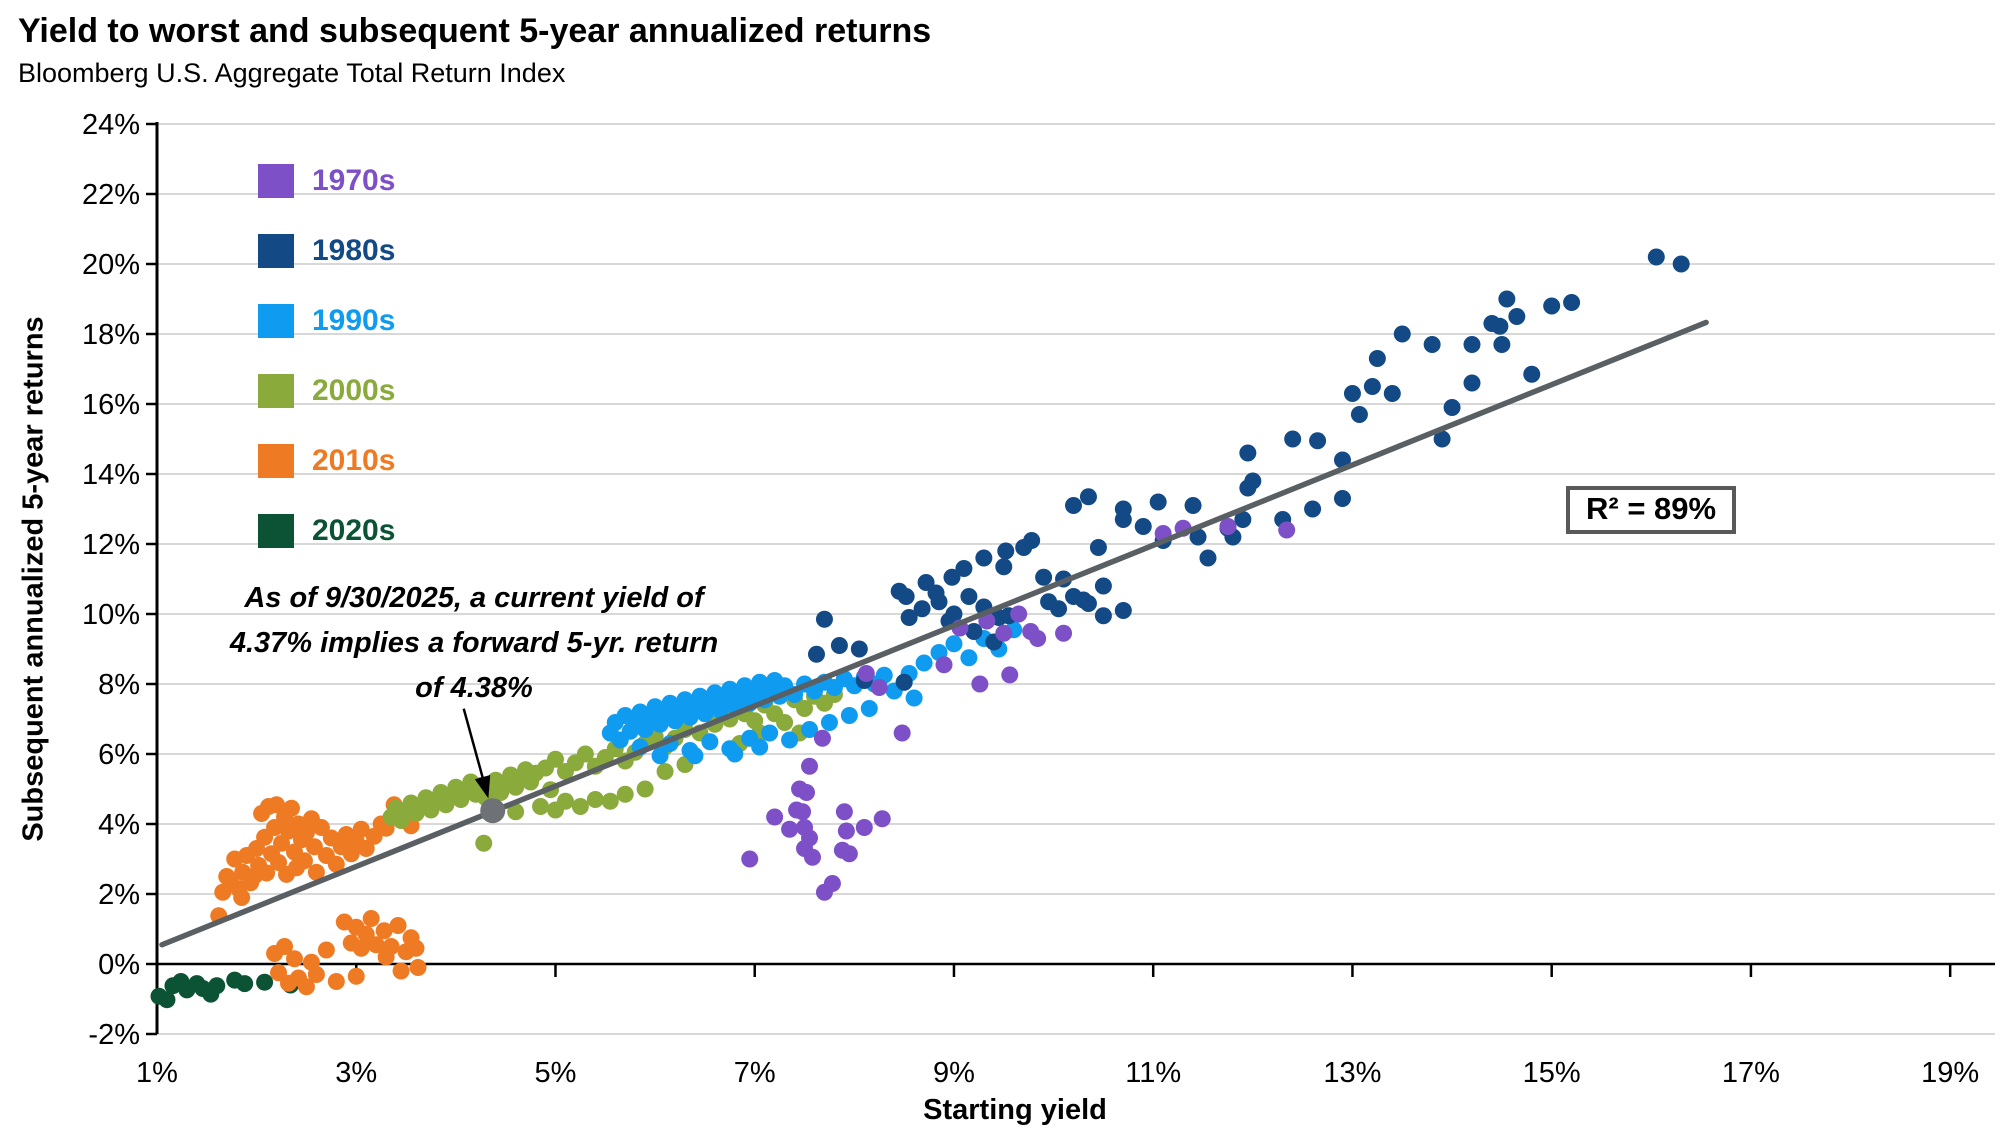 Image resolution: width=2005 pixels, height=1138 pixels. What do you see at coordinates (755, 1073) in the screenshot?
I see `x-tick-label: 7%` at bounding box center [755, 1073].